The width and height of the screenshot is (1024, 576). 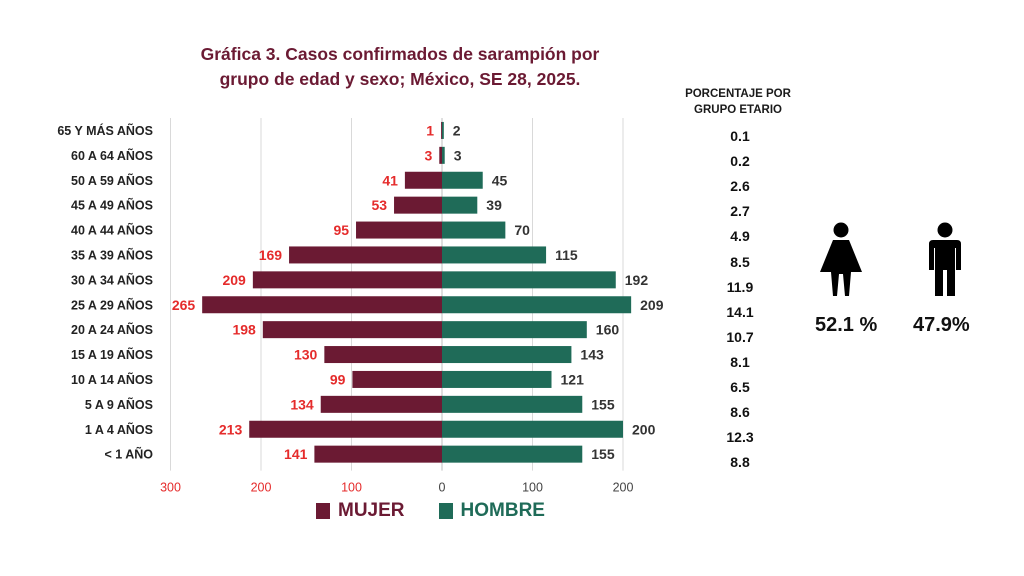 I want to click on percent-value: 0.2, so click(x=740, y=161).